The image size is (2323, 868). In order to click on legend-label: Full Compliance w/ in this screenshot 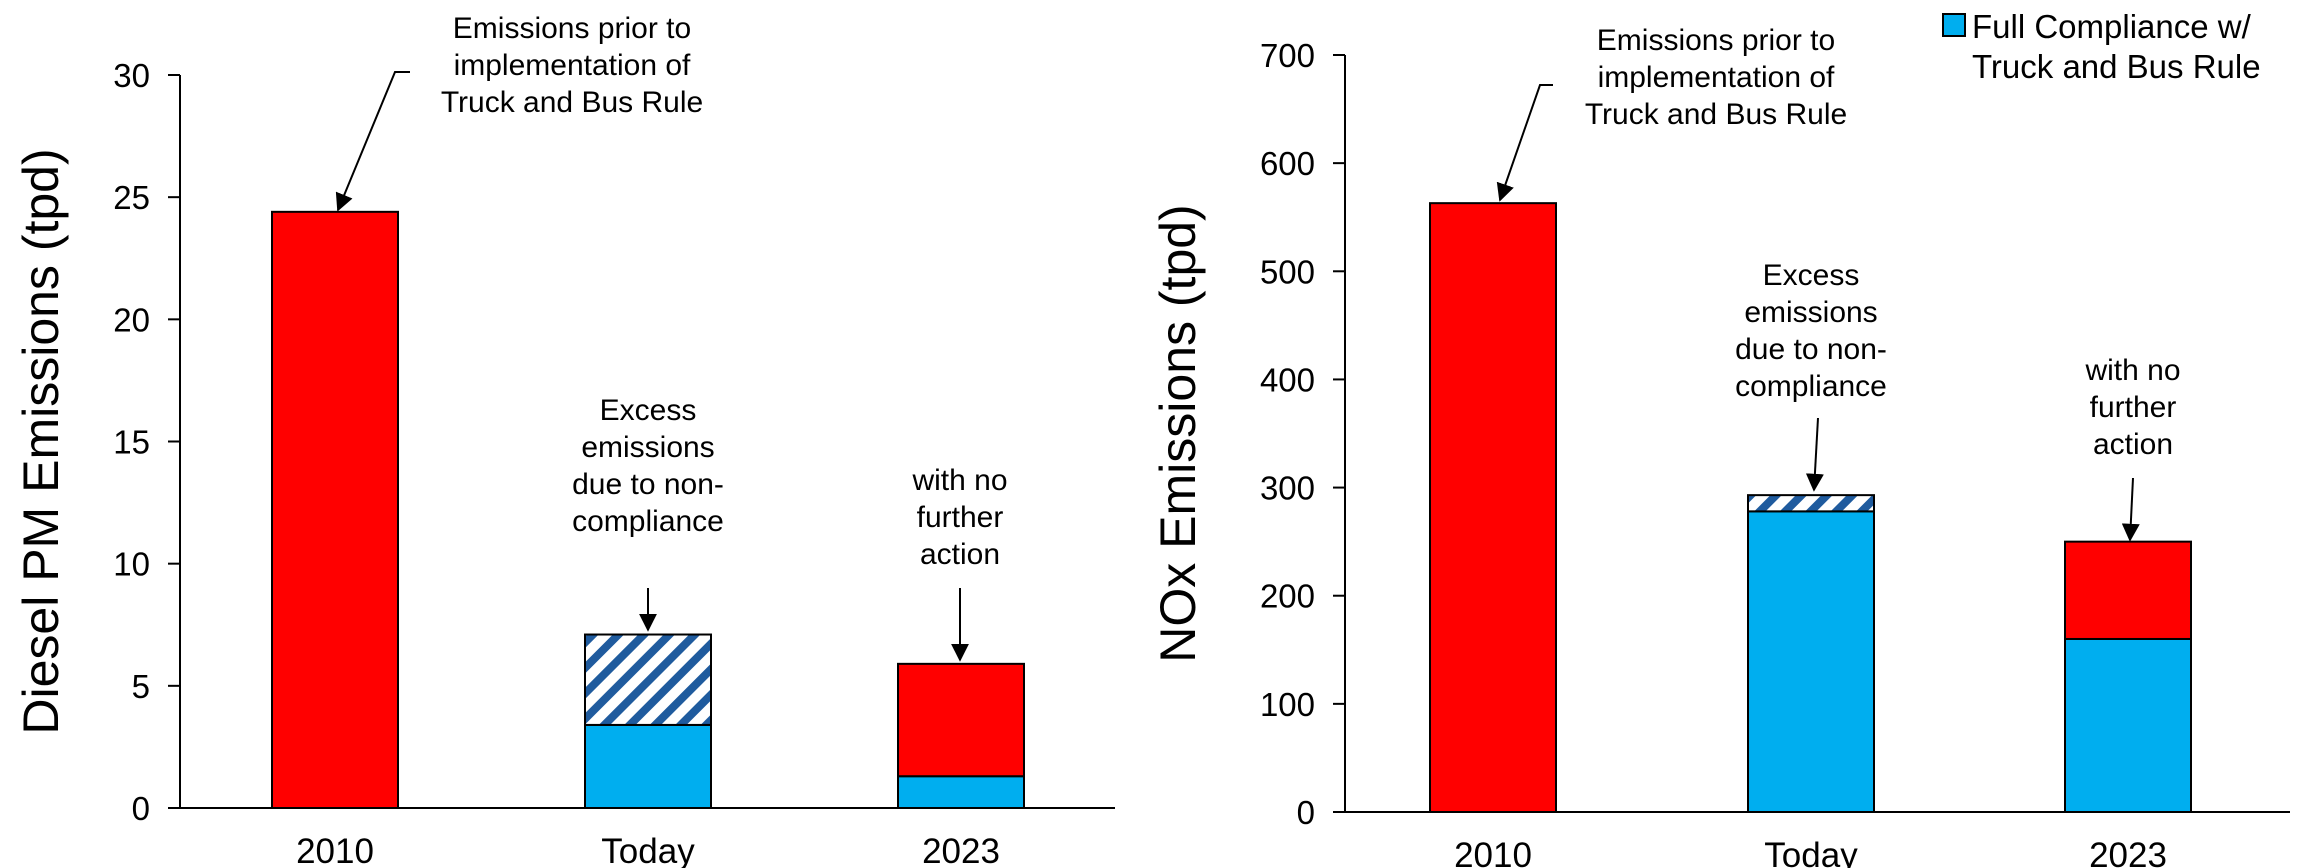, I will do `click(2112, 26)`.